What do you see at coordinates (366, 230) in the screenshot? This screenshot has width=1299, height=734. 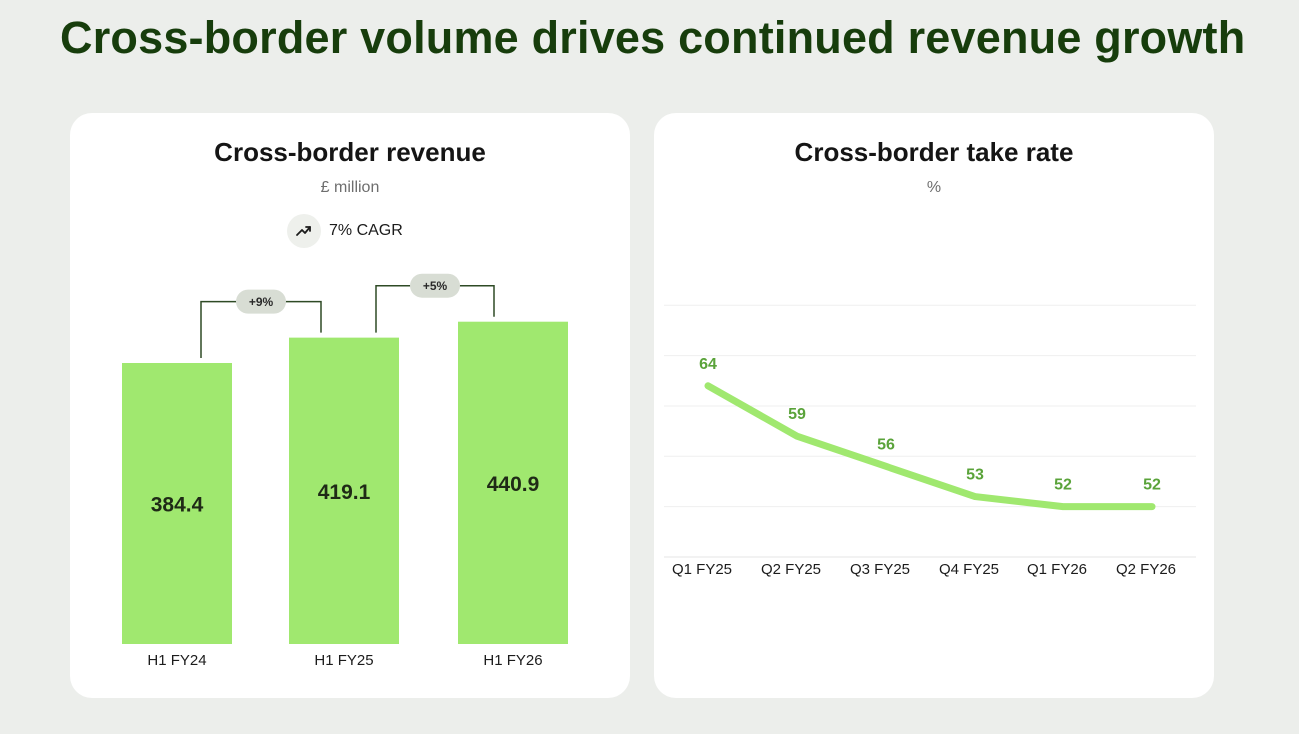 I see `cagr-label: 7% CAGR` at bounding box center [366, 230].